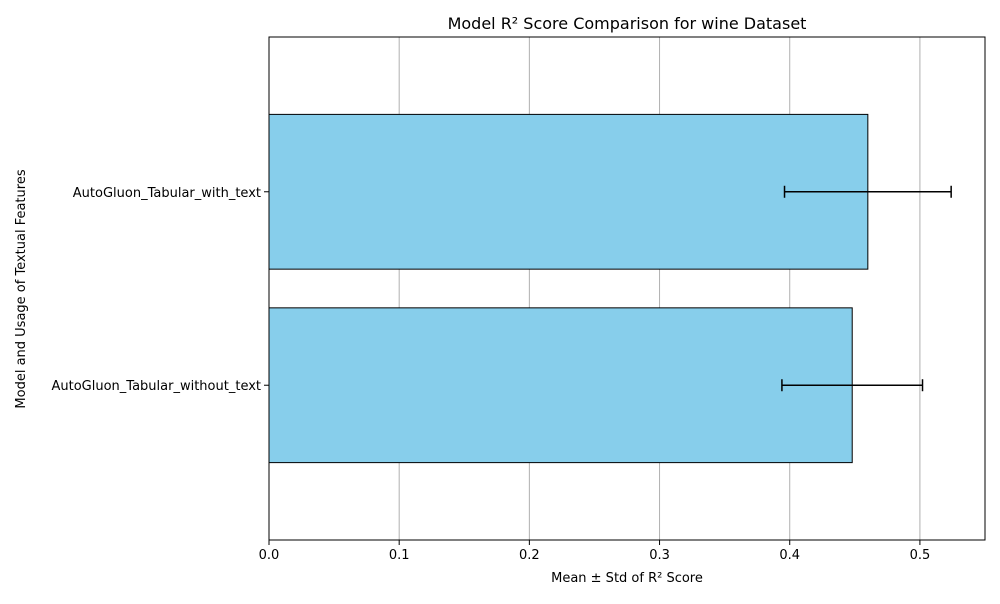 This screenshot has height=604, width=1000. I want to click on x-tick-label: 0.2, so click(529, 555).